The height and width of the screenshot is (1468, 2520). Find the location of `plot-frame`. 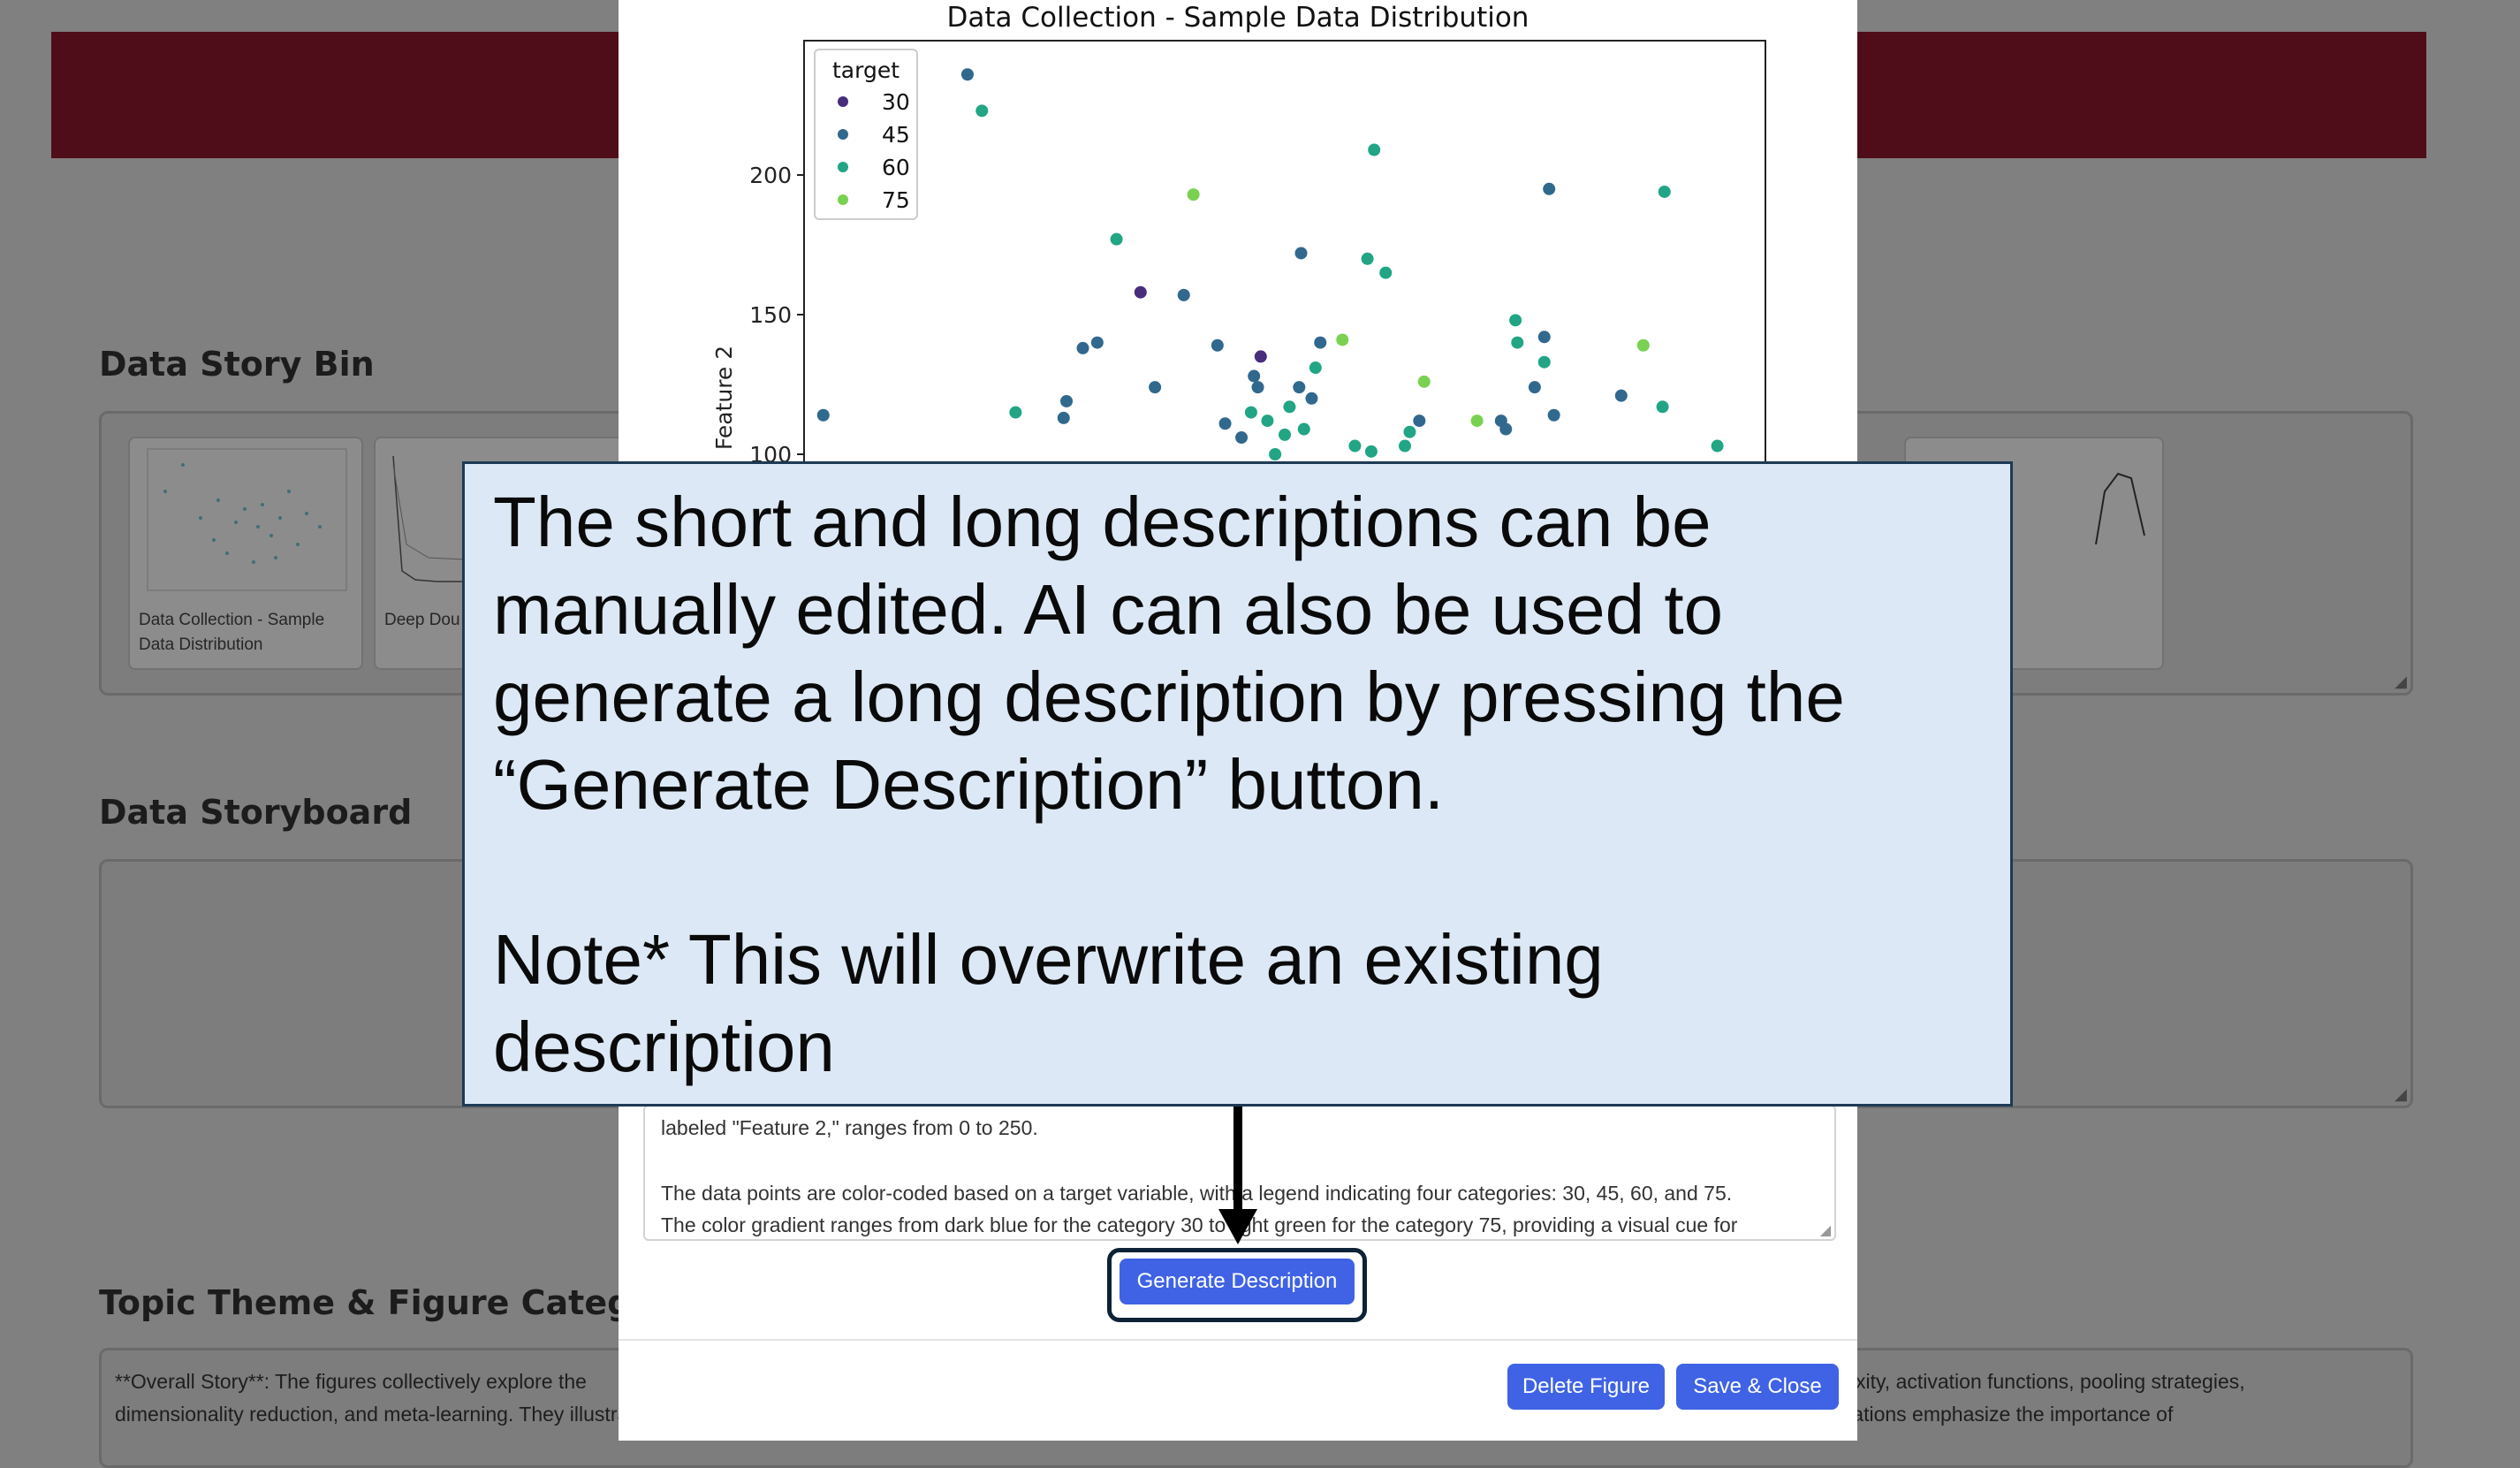

plot-frame is located at coordinates (1284, 254).